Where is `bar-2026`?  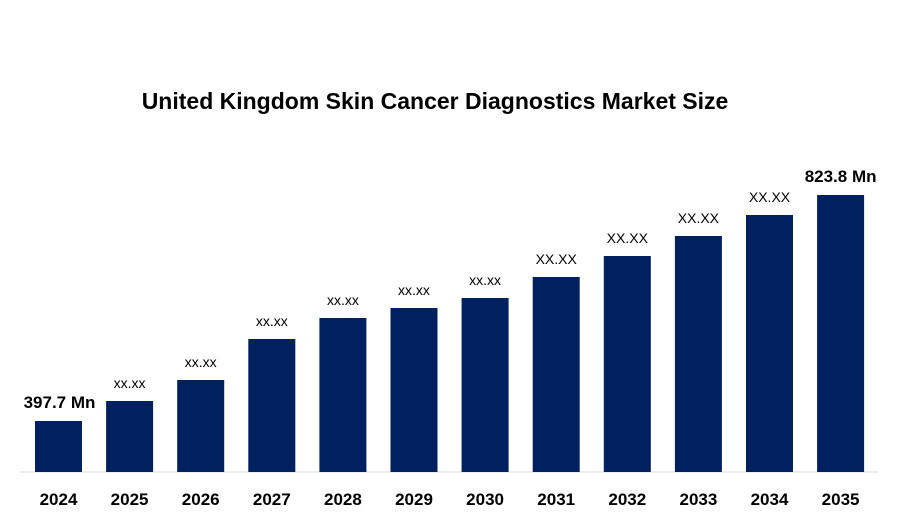
bar-2026 is located at coordinates (201, 426).